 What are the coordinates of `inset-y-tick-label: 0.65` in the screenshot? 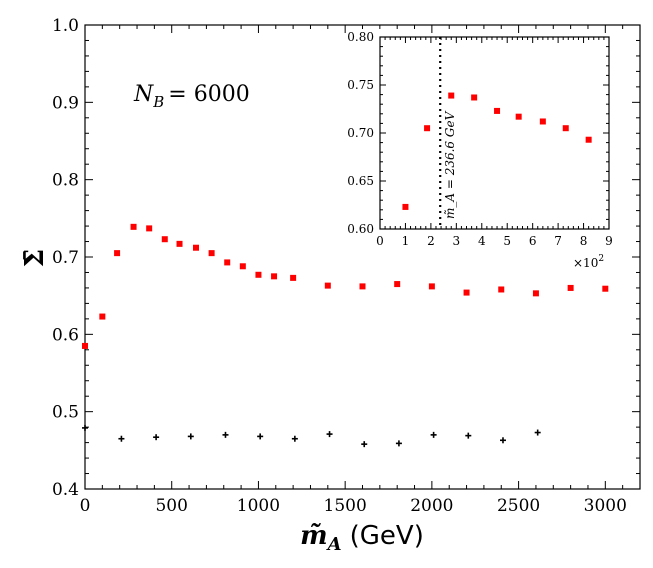 It's located at (360, 181).